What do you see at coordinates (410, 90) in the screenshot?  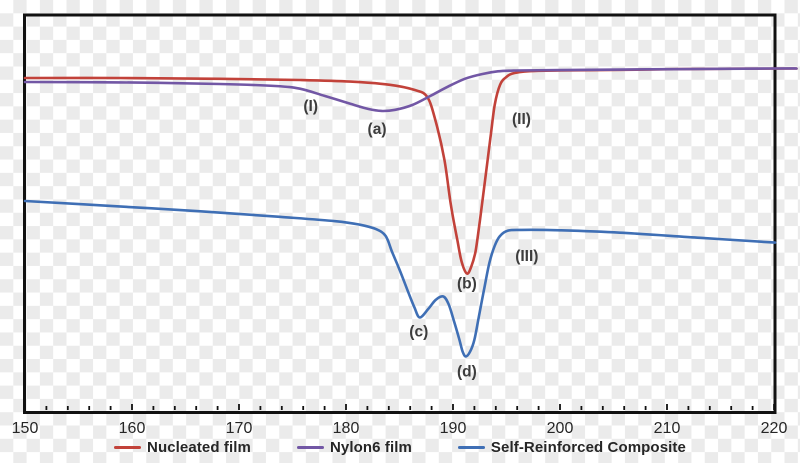 I see `series-line-nylon6-film` at bounding box center [410, 90].